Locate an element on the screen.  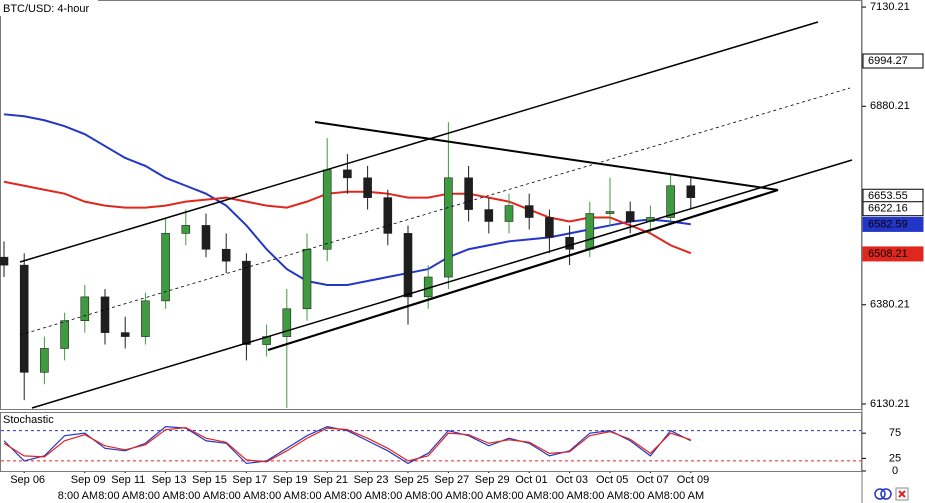
x-tick-label: Sep 19 is located at coordinates (290, 480).